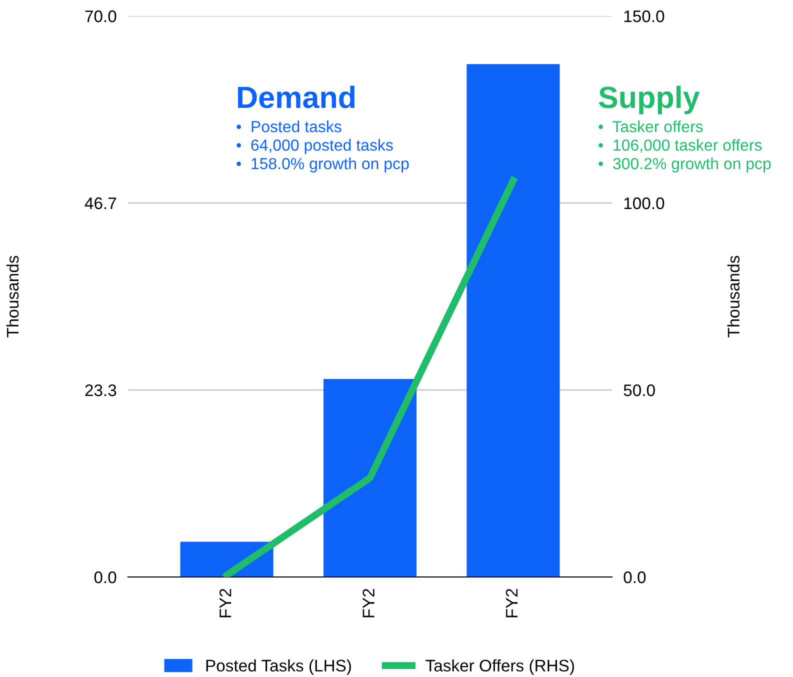 The height and width of the screenshot is (677, 793). What do you see at coordinates (649, 100) in the screenshot?
I see `annotation: Supply` at bounding box center [649, 100].